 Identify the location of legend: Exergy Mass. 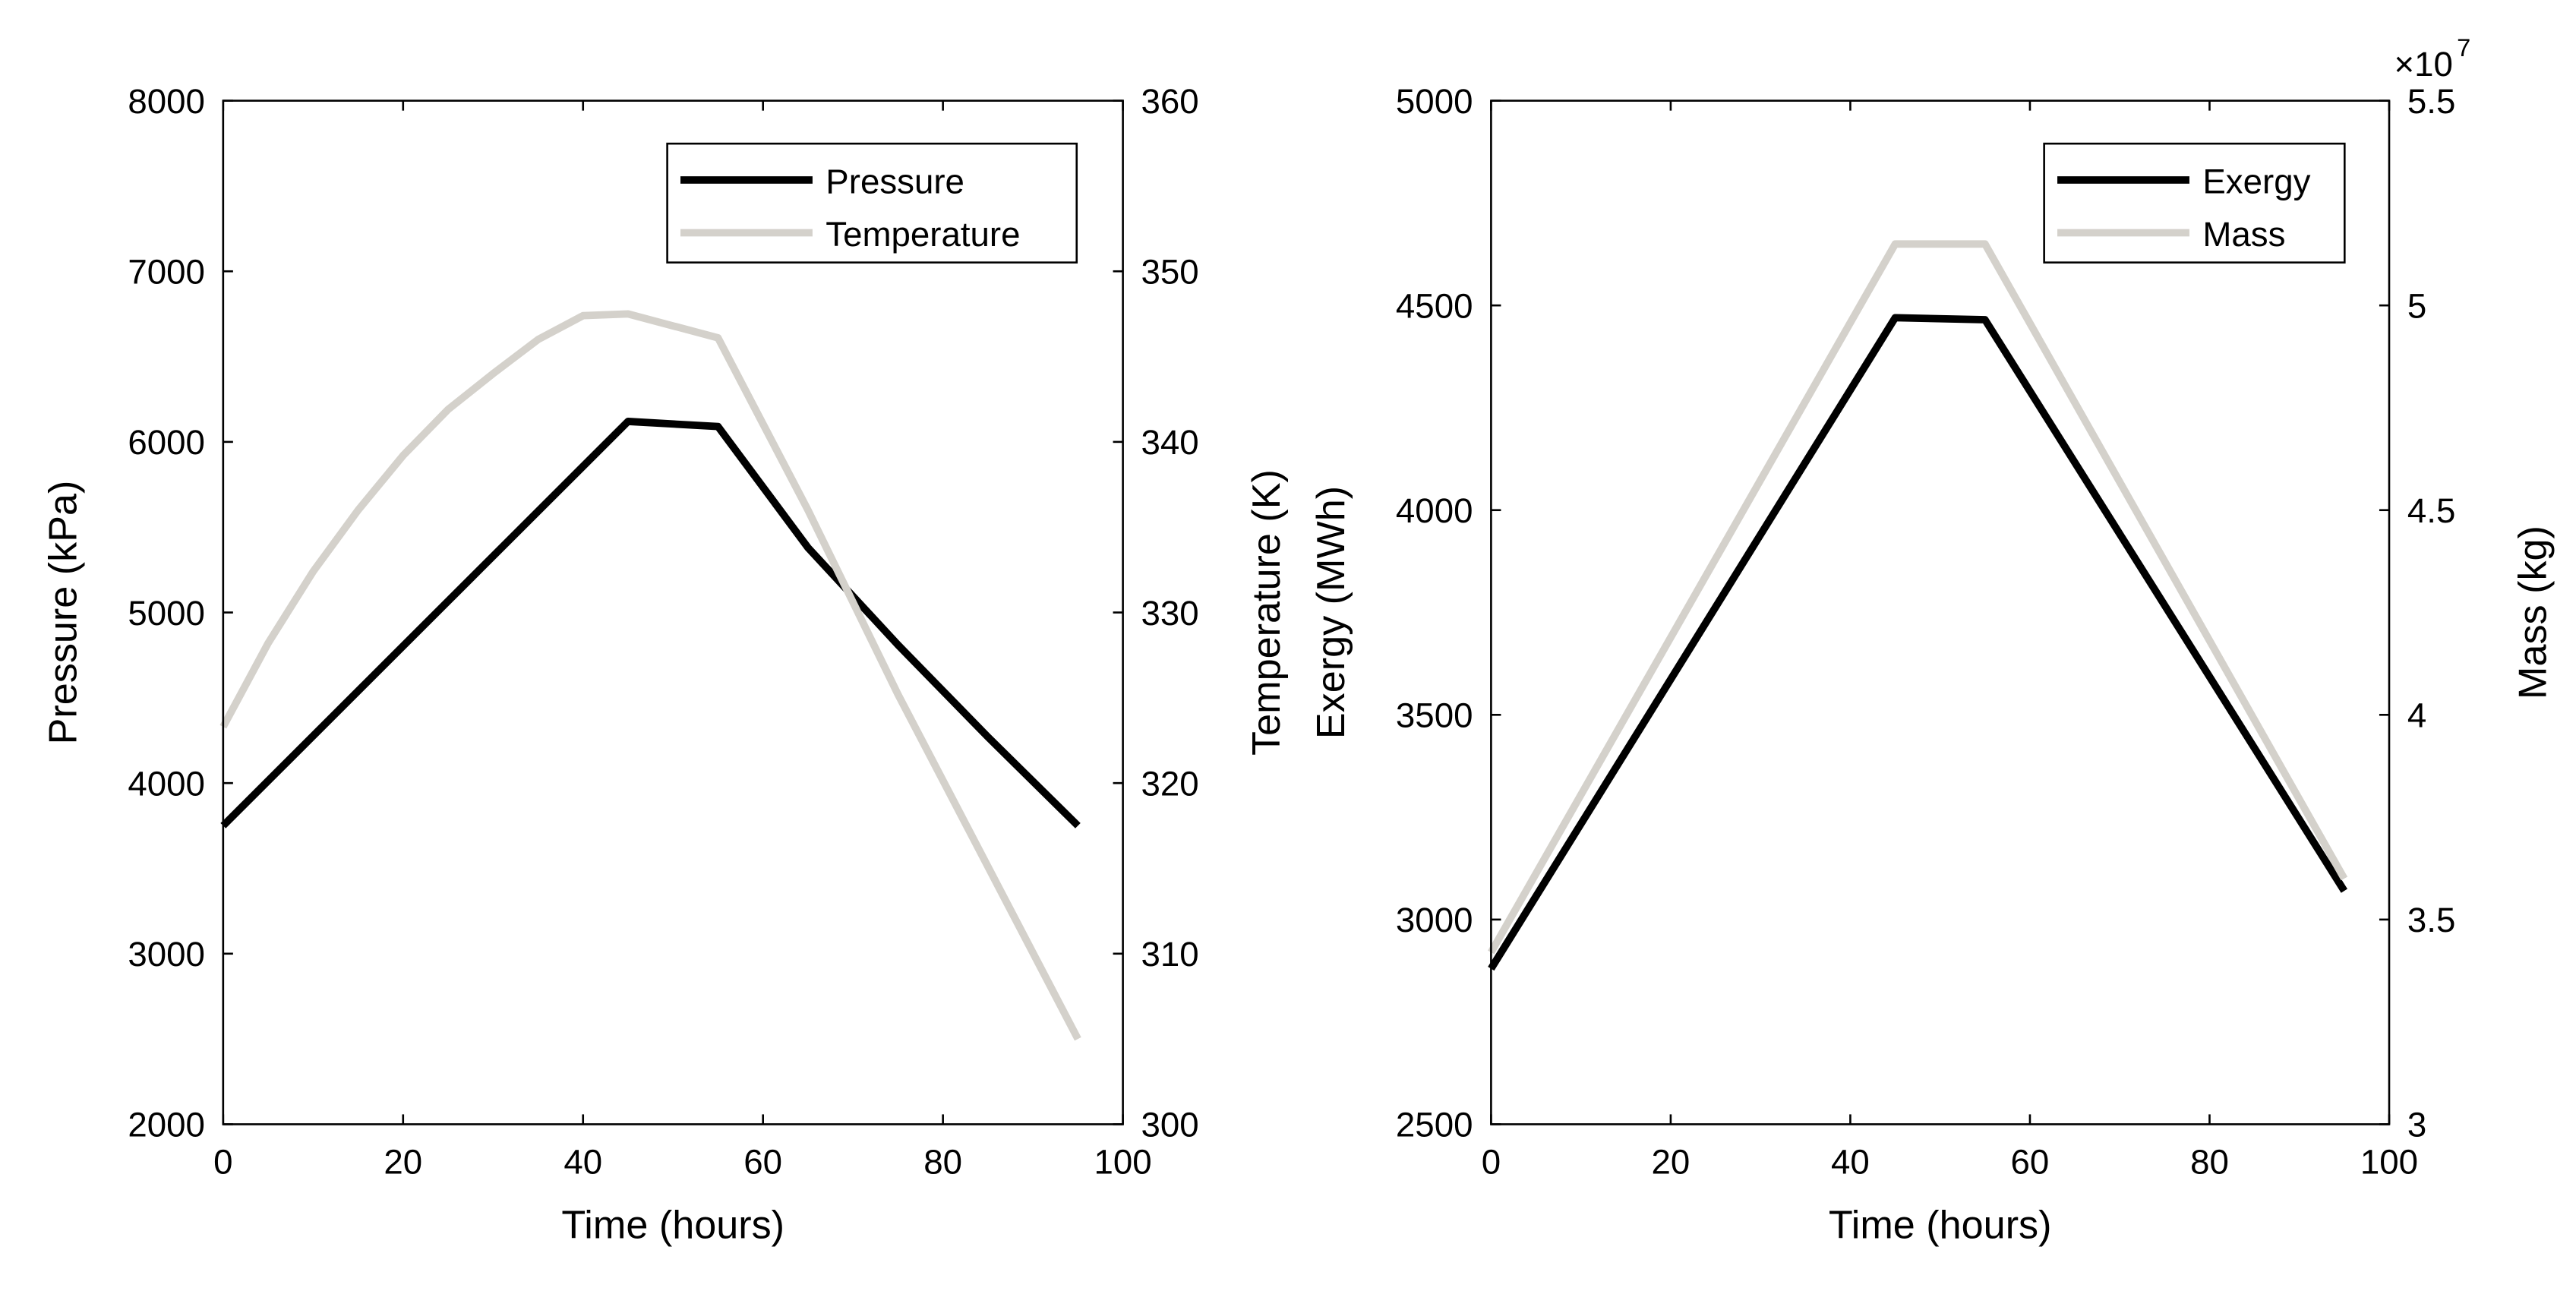
(2194, 203).